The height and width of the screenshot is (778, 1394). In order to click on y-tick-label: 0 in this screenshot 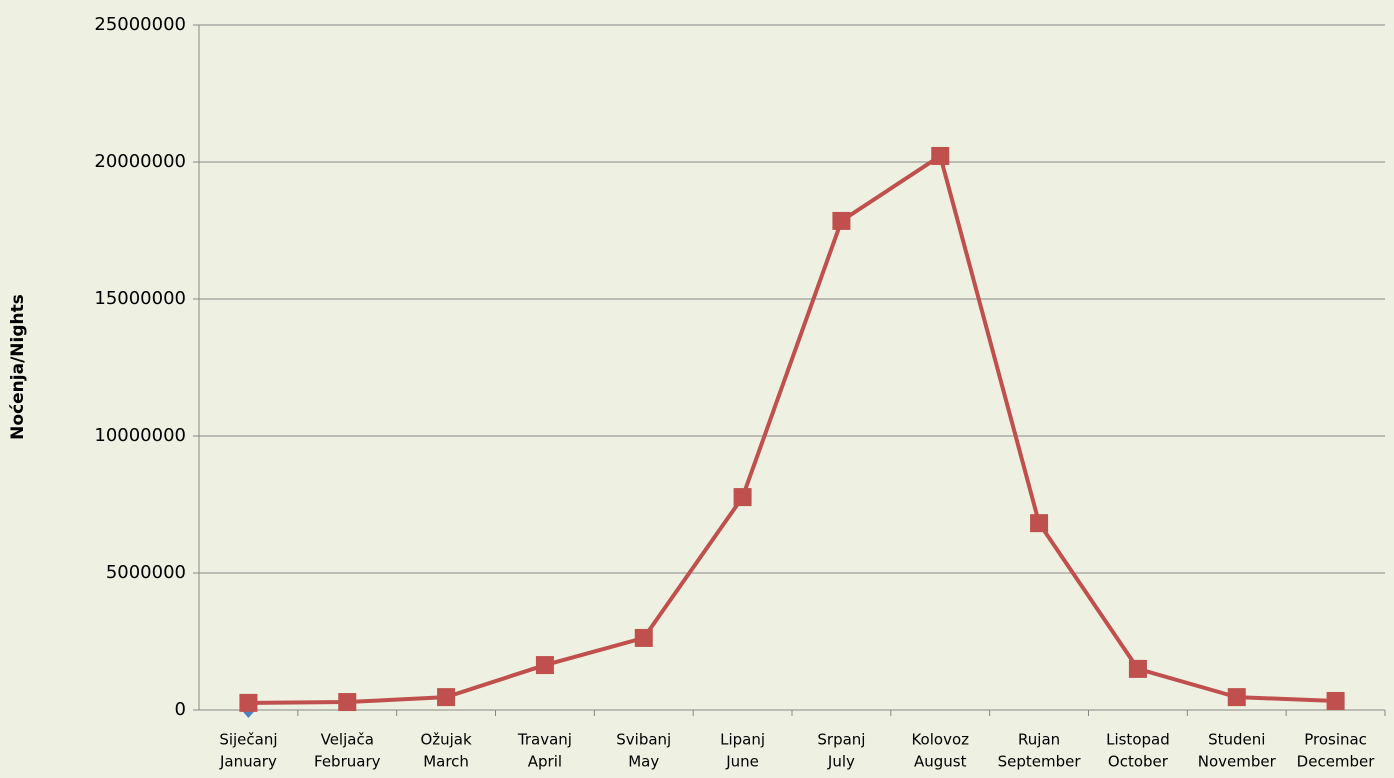, I will do `click(180, 709)`.